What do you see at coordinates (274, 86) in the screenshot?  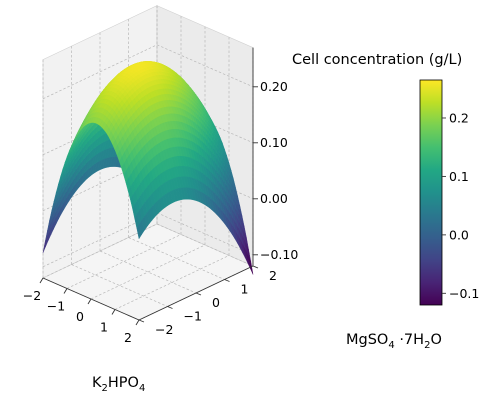 I see `z-tick-label: 0.20` at bounding box center [274, 86].